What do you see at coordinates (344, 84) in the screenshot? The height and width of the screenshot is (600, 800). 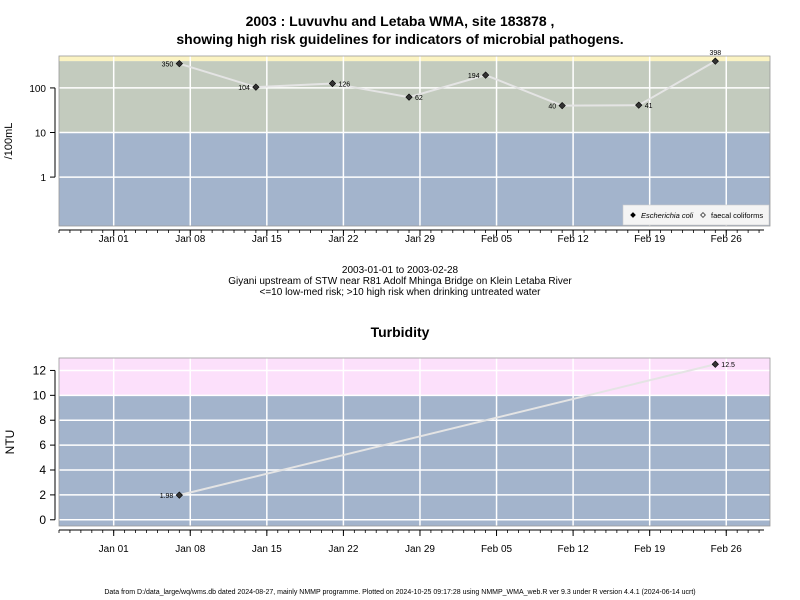 I see `data-label: 126` at bounding box center [344, 84].